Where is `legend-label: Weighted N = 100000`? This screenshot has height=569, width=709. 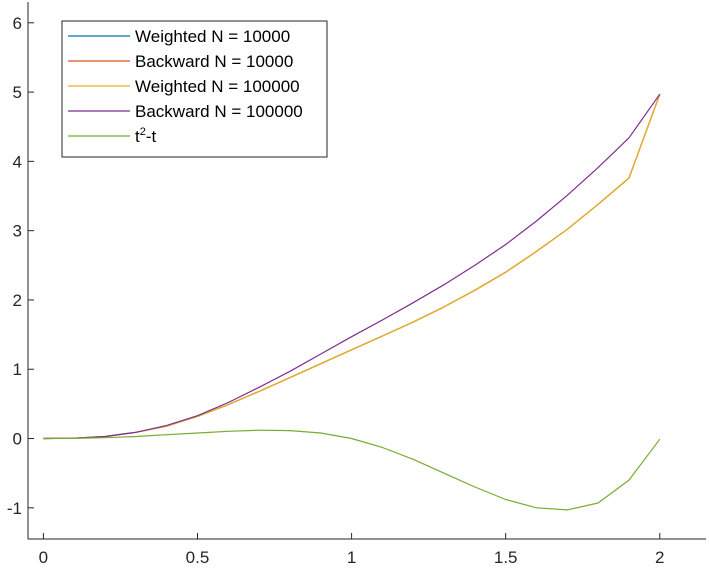
legend-label: Weighted N = 100000 is located at coordinates (217, 86).